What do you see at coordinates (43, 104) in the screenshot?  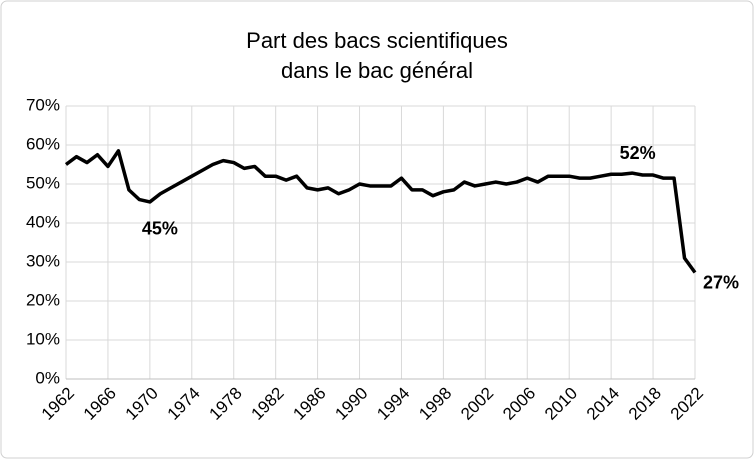 I see `y-tick-label: 70%` at bounding box center [43, 104].